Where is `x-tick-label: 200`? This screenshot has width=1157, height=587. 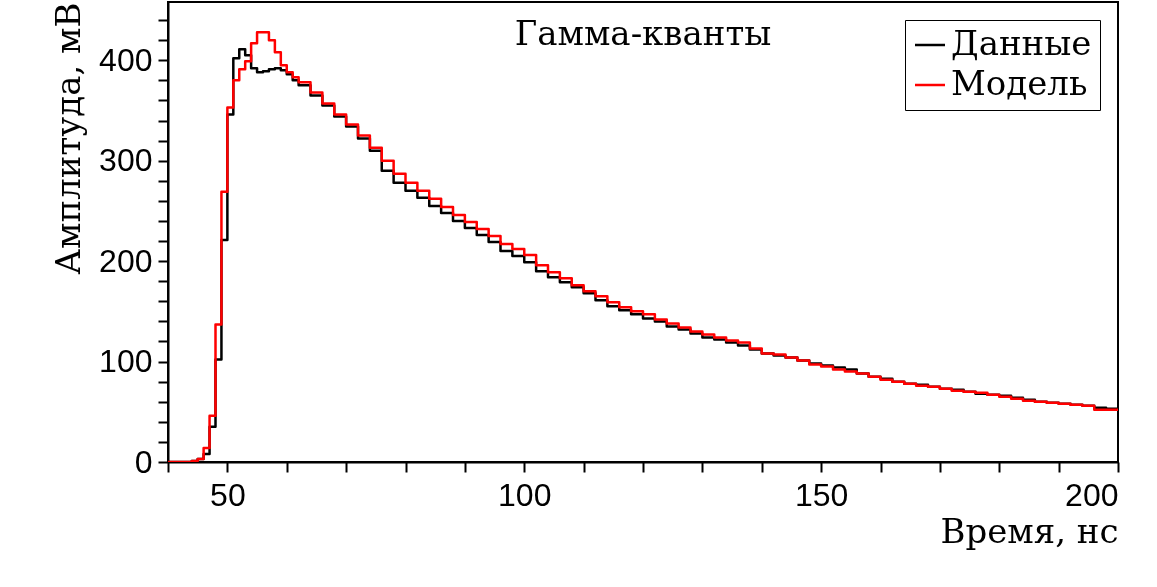 x-tick-label: 200 is located at coordinates (1092, 494).